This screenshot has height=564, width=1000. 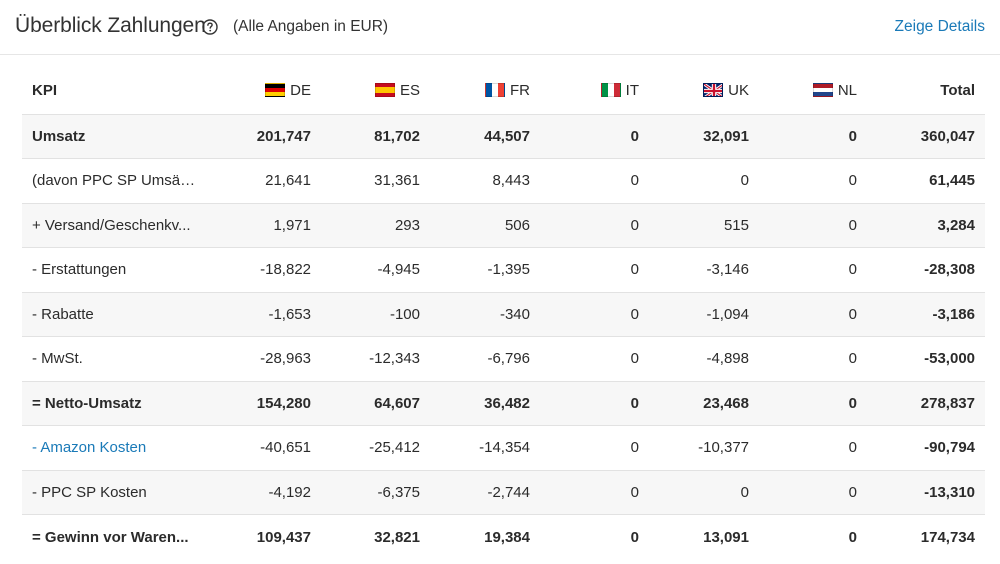 What do you see at coordinates (285, 359) in the screenshot?
I see `value-cell-de: -28,963` at bounding box center [285, 359].